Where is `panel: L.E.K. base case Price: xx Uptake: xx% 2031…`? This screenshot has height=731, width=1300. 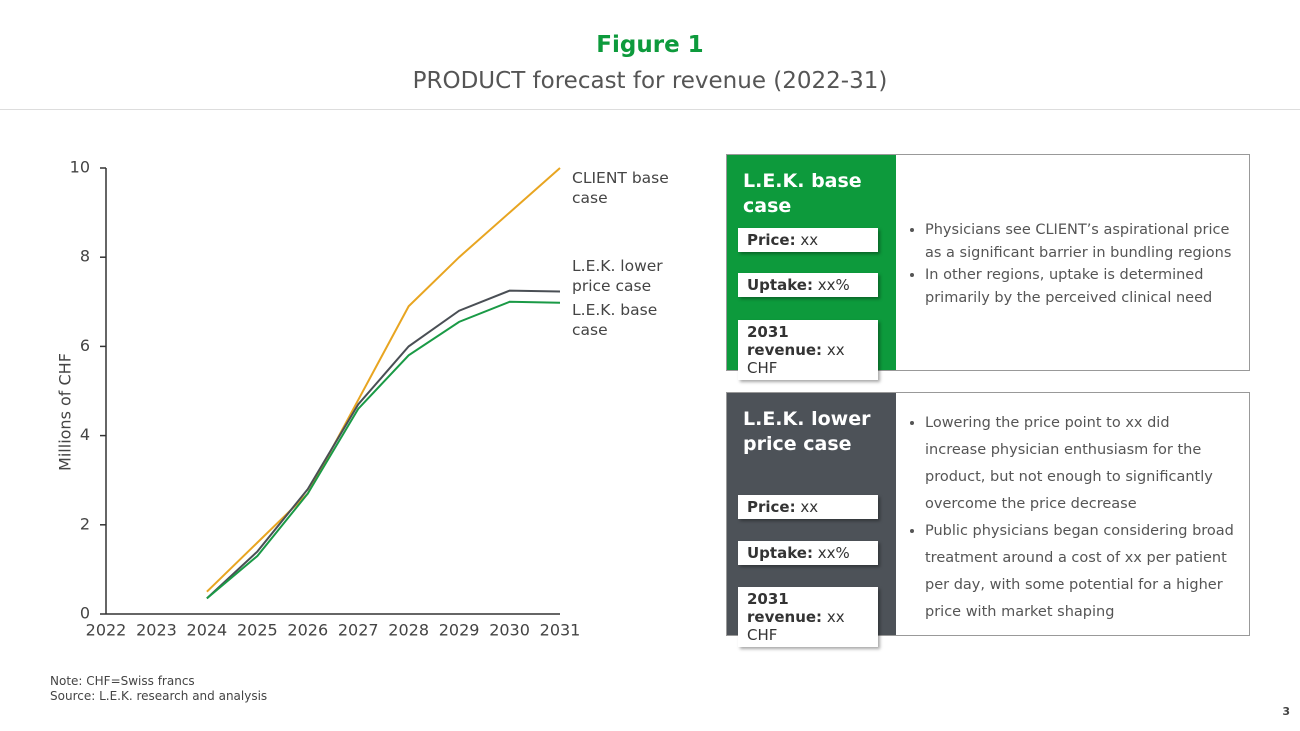 panel: L.E.K. base case Price: xx Uptake: xx% 2031… is located at coordinates (988, 267).